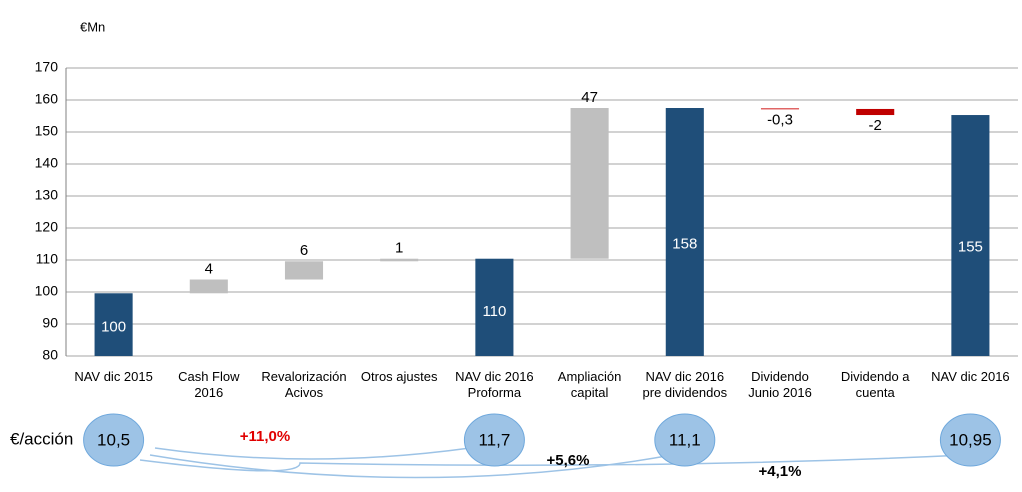 This screenshot has height=492, width=1022. What do you see at coordinates (970, 247) in the screenshot?
I see `data-label: 155` at bounding box center [970, 247].